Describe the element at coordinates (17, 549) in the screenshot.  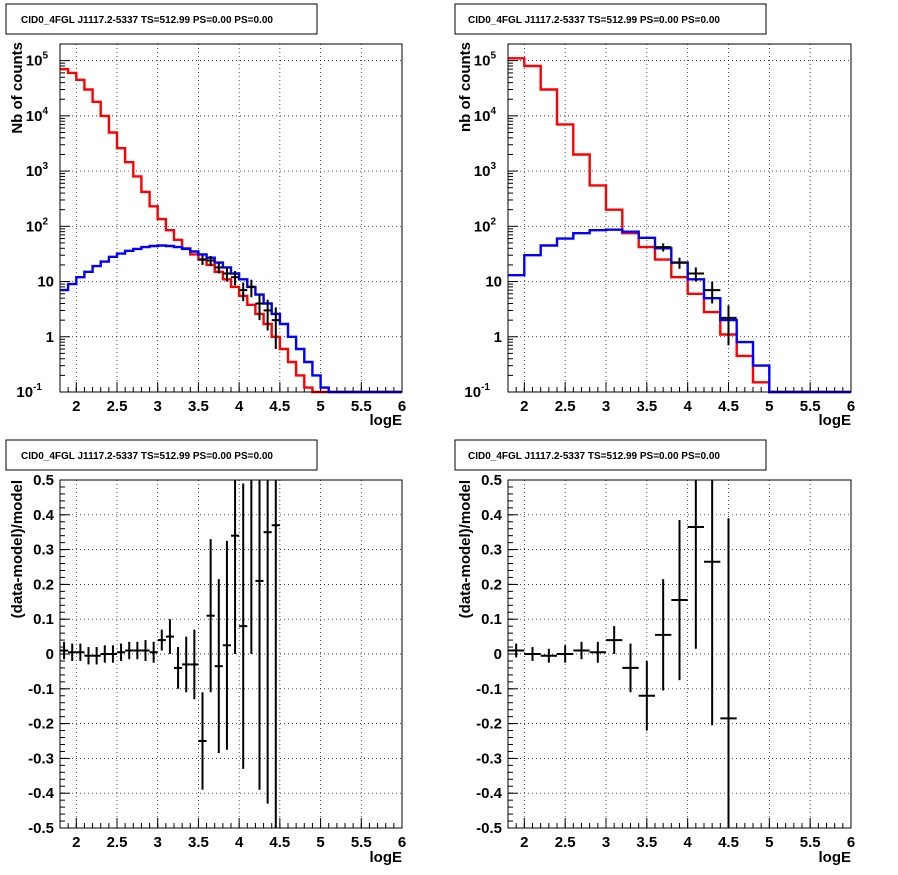
I see `y-axis-label: (data-model)/model` at that location.